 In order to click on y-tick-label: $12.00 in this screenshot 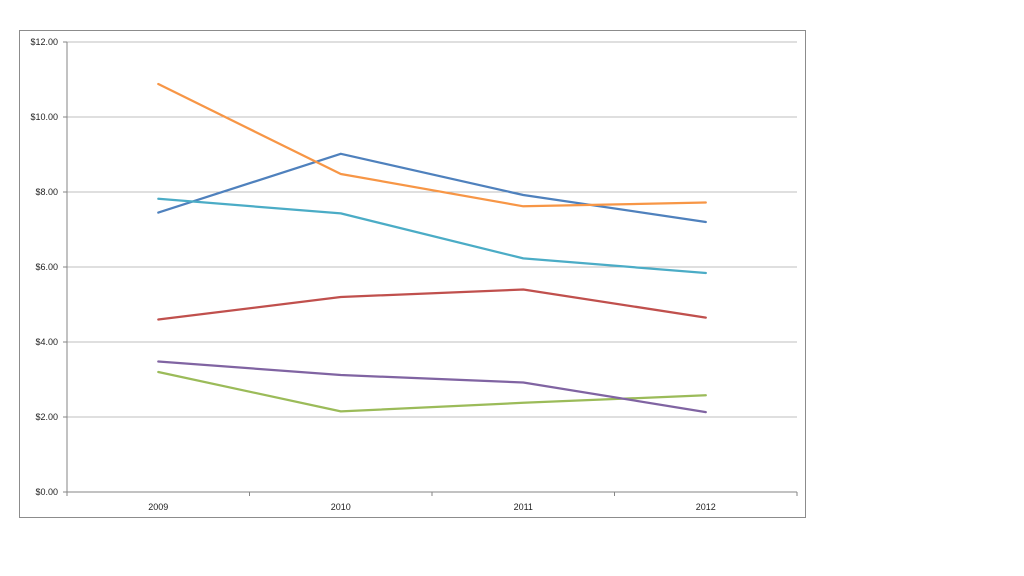, I will do `click(44, 42)`.